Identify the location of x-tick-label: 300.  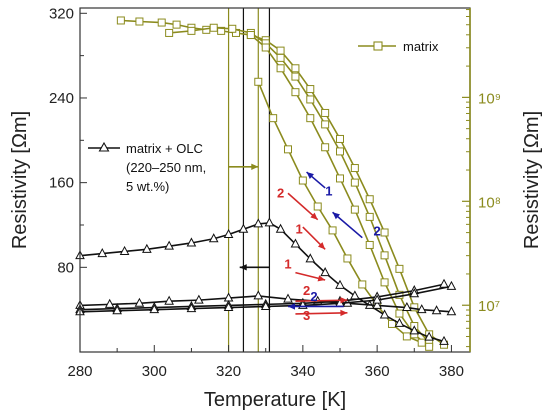
(154, 371).